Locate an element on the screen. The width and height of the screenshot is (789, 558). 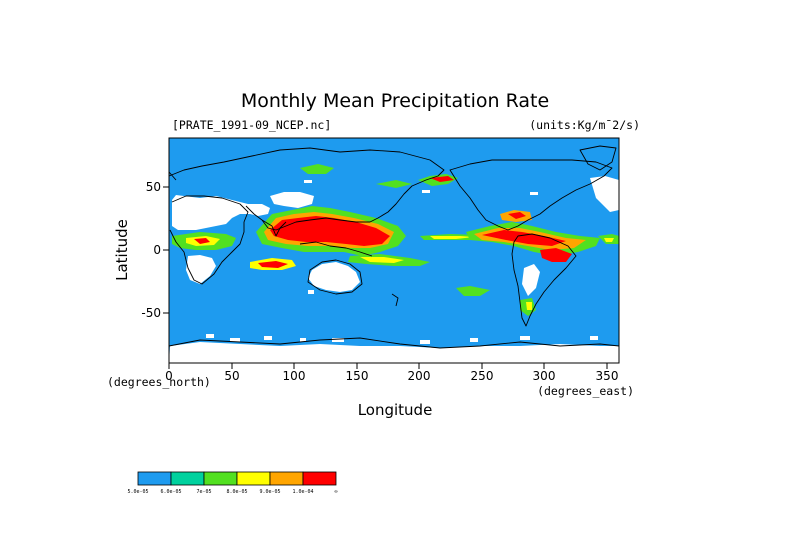
x-unit-label: (degrees_east) is located at coordinates (585, 391).